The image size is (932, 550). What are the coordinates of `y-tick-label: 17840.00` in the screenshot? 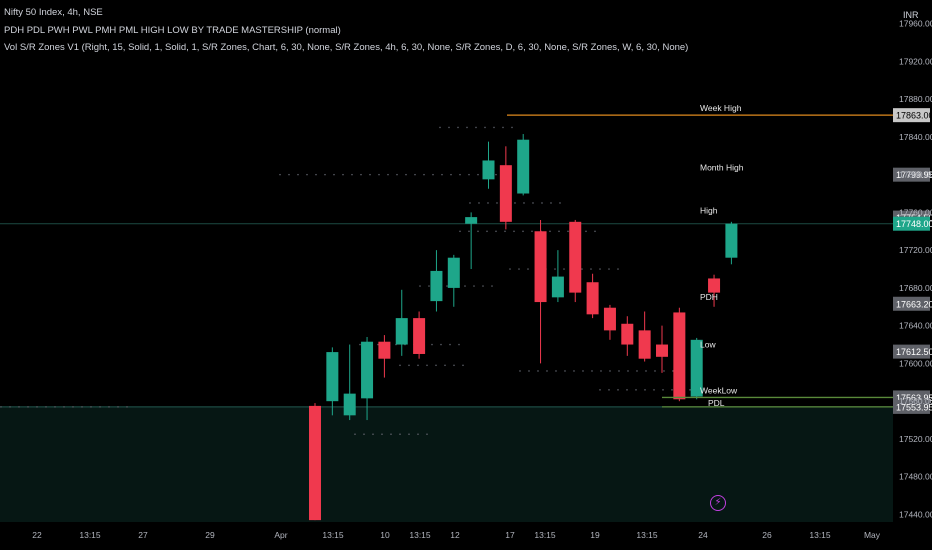 It's located at (915, 137).